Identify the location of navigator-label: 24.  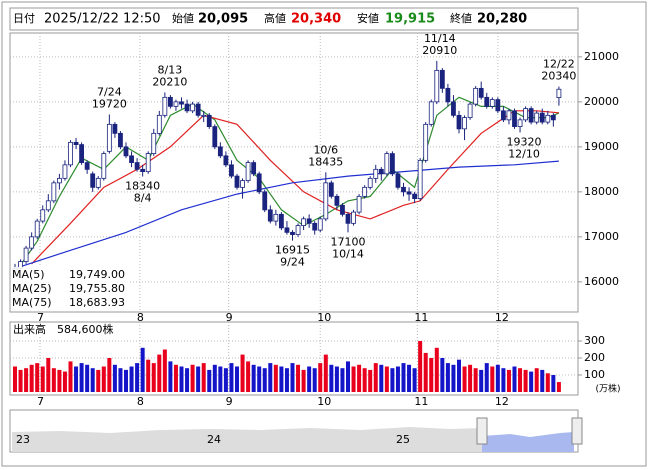
(214, 439).